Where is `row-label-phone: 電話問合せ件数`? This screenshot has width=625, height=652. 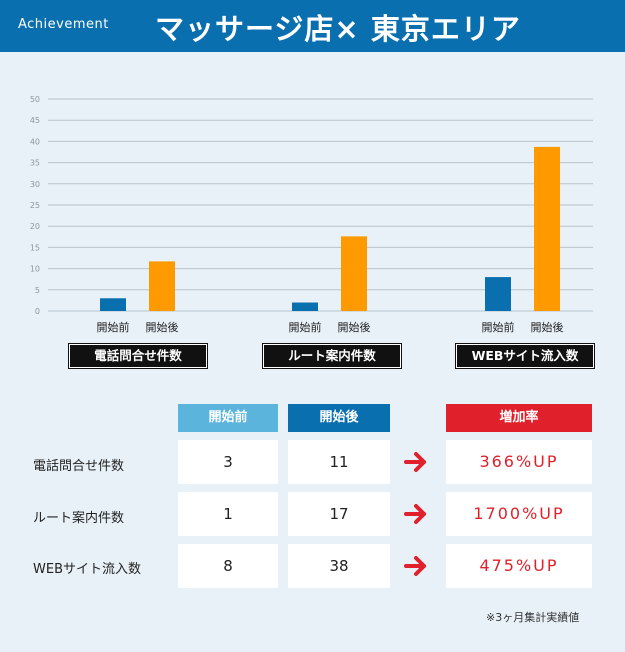 row-label-phone: 電話問合せ件数 is located at coordinates (79, 466).